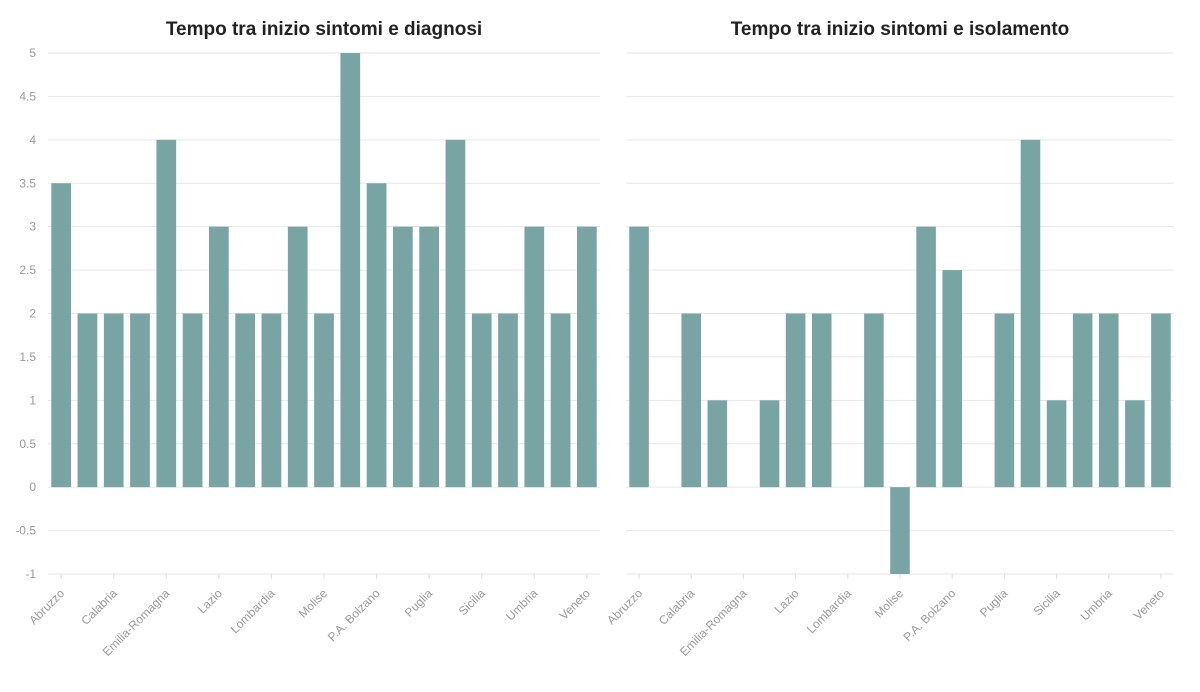 The width and height of the screenshot is (1200, 692). What do you see at coordinates (113, 400) in the screenshot?
I see `chart1-bar-calabria` at bounding box center [113, 400].